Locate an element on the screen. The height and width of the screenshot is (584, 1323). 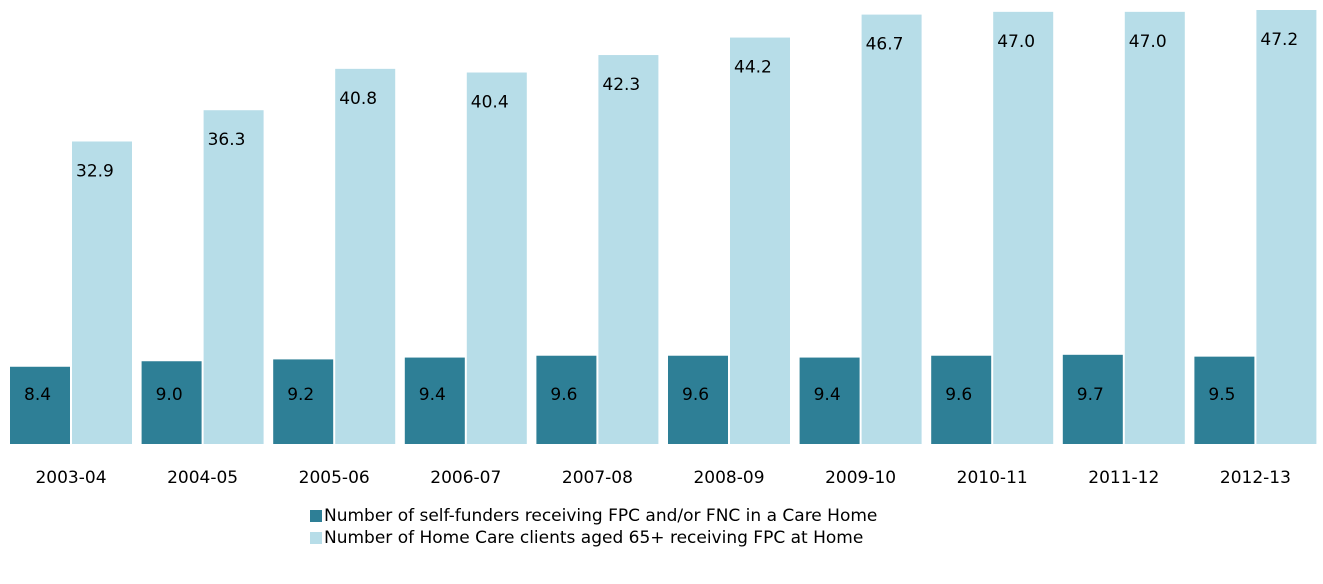
data-label: 9.7 is located at coordinates (1090, 395).